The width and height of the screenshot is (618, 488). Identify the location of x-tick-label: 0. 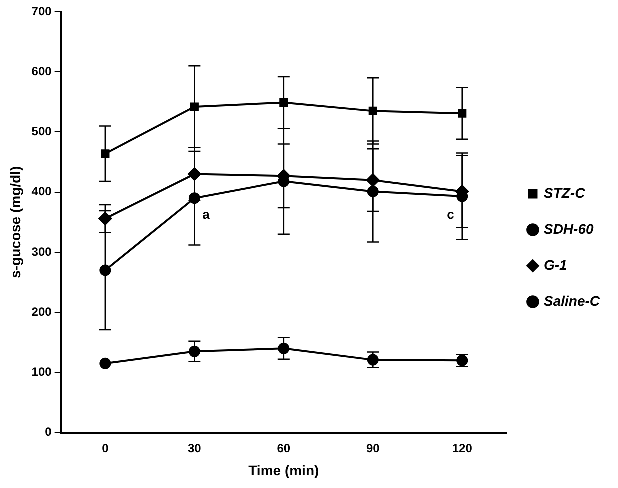
(106, 448).